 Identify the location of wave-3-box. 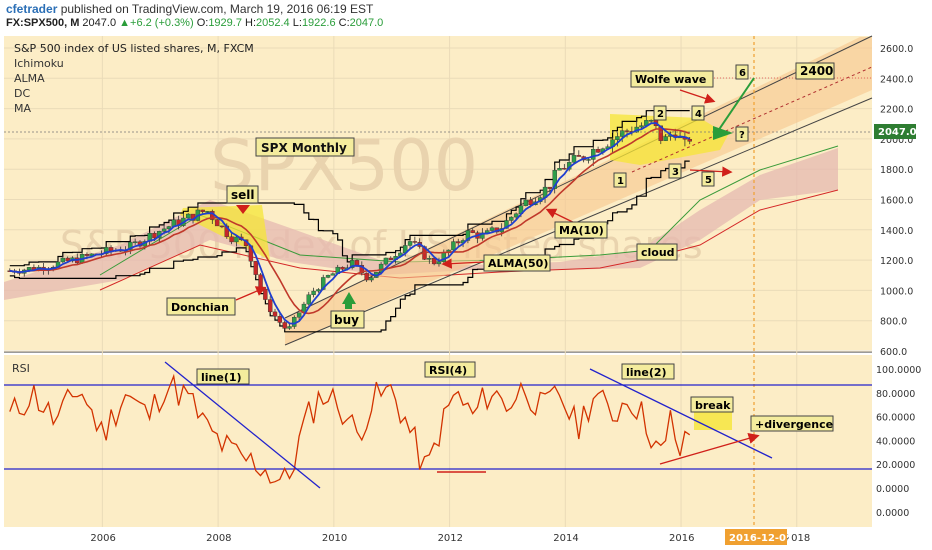
(675, 171).